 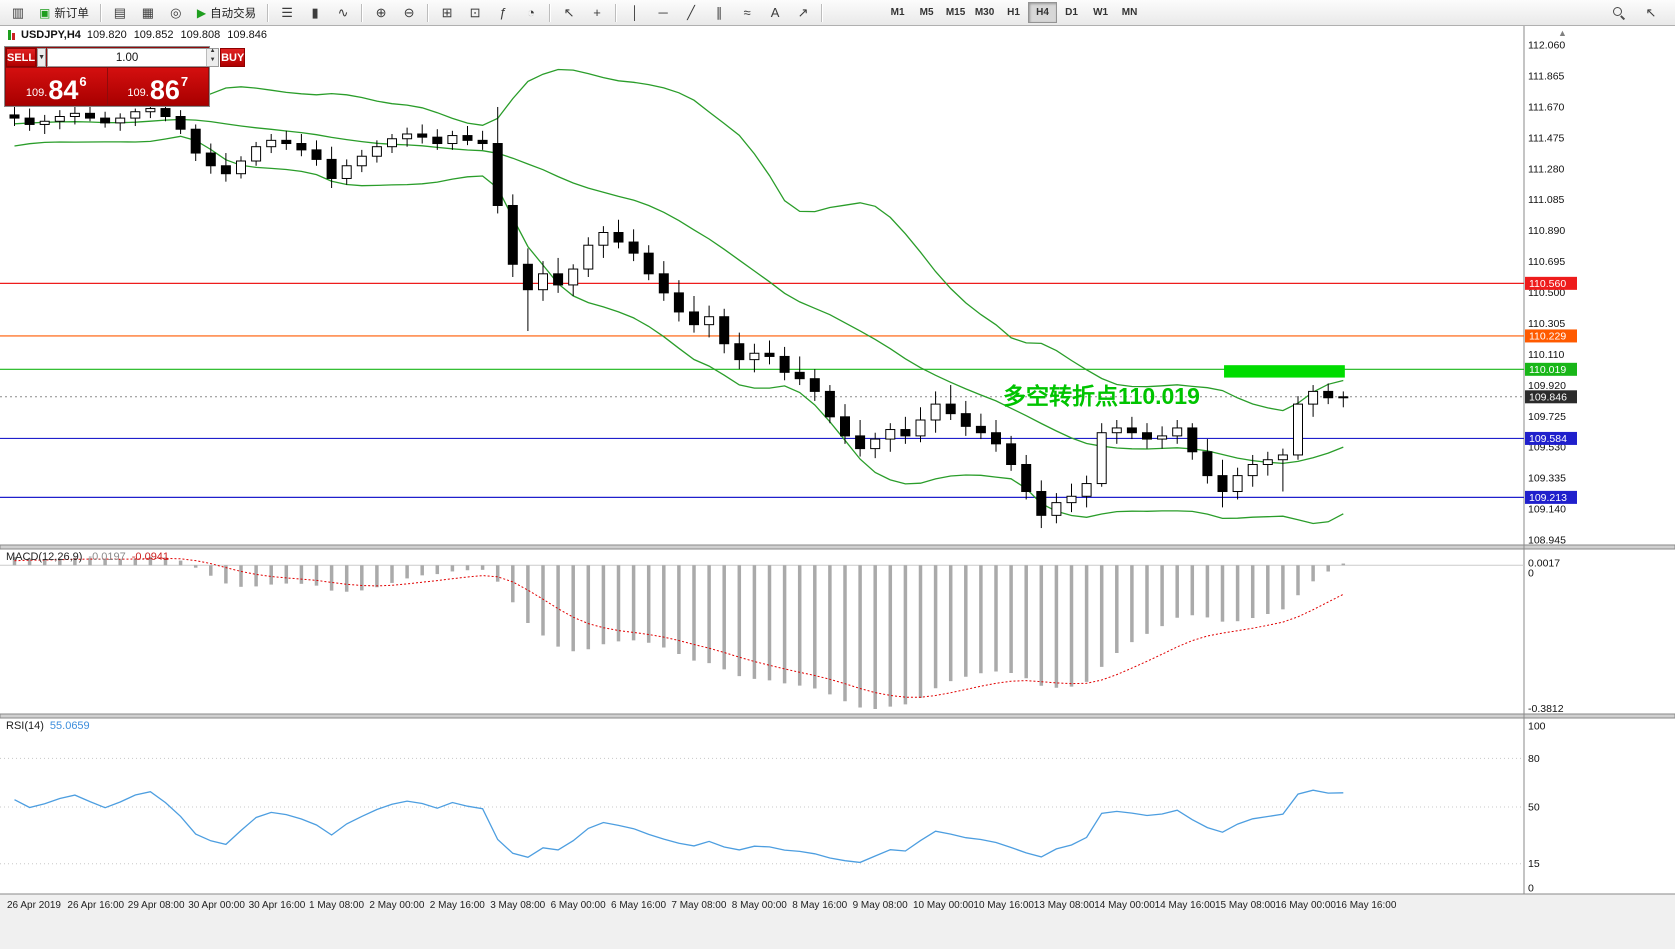 What do you see at coordinates (177, 35) in the screenshot?
I see `ohlc-values: 109.820 109.852 109.808 109.846` at bounding box center [177, 35].